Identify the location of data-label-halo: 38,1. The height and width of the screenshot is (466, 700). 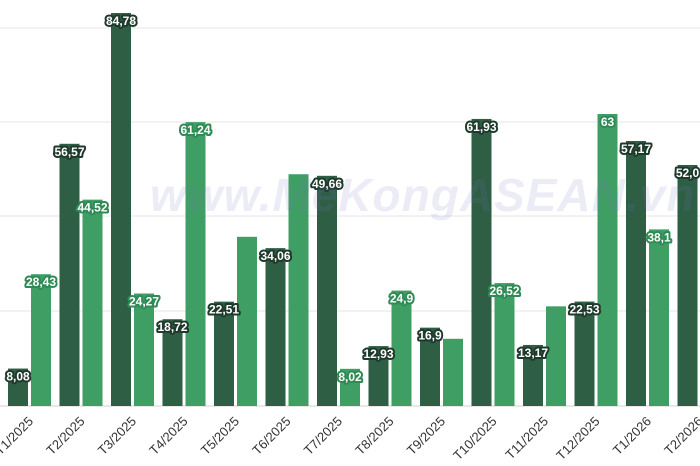
(659, 237).